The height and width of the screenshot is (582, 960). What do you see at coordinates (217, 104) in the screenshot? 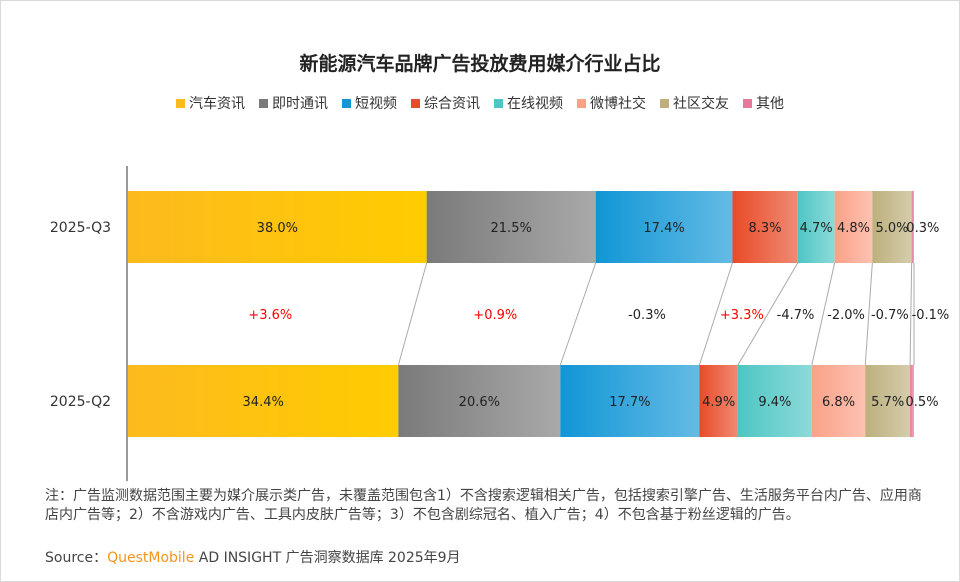
I see `legend-label: 汽车资讯` at bounding box center [217, 104].